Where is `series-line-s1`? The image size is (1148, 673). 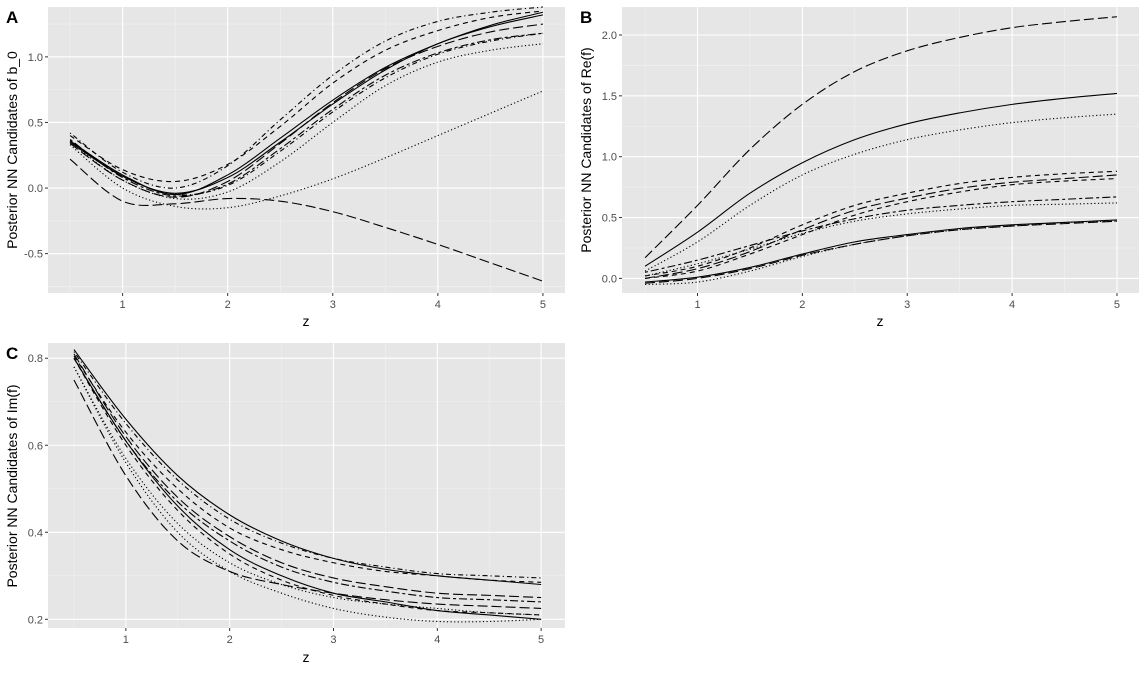 series-line-s1 is located at coordinates (881, 137).